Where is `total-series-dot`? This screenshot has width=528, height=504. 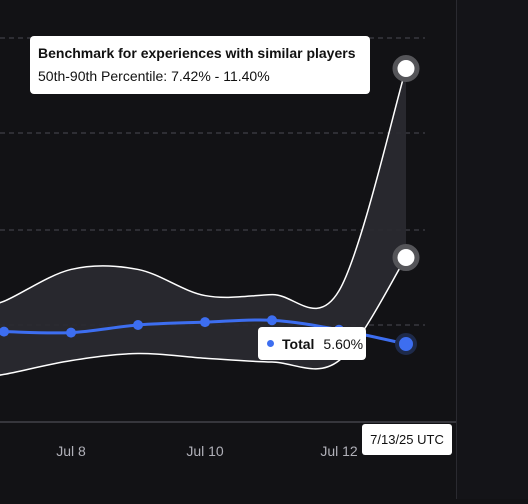 total-series-dot is located at coordinates (270, 343).